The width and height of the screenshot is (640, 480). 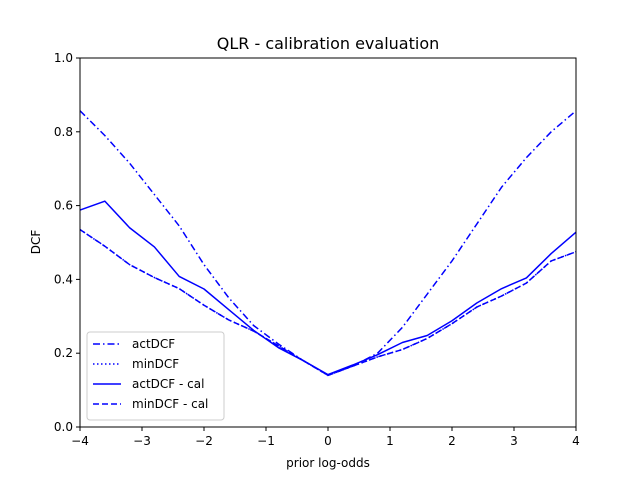 I want to click on chart-title: QLR - calibration evaluation, so click(x=328, y=43).